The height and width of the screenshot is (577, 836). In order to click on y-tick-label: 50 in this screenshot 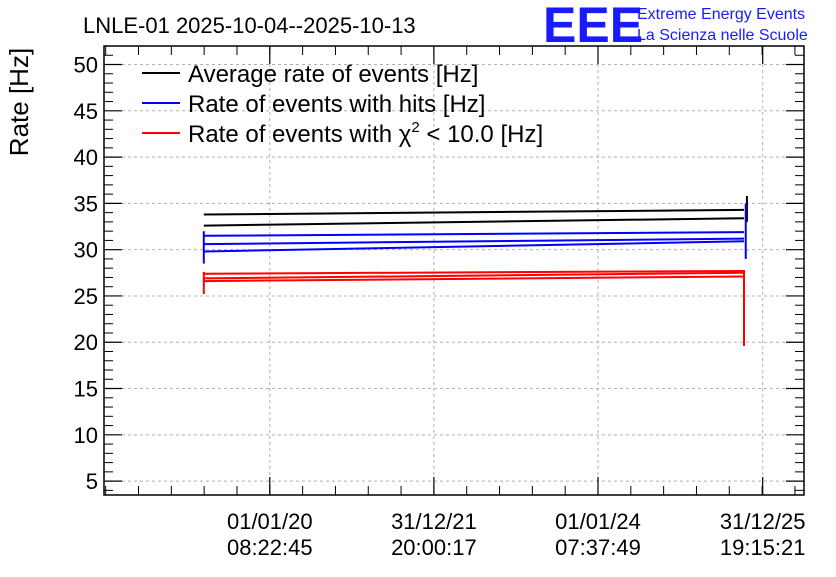, I will do `click(86, 65)`.